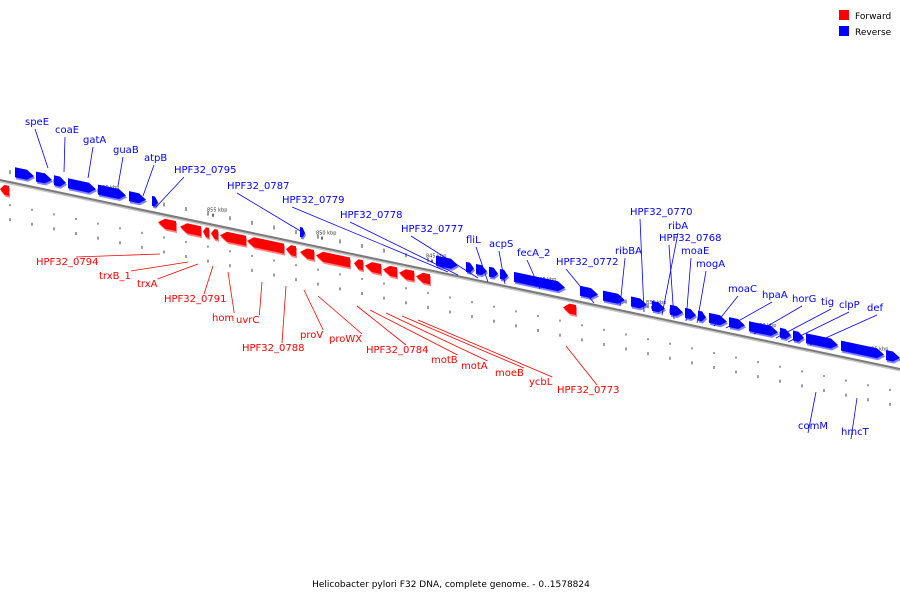  I want to click on forward-gene-label: HPF32_0794, so click(67, 262).